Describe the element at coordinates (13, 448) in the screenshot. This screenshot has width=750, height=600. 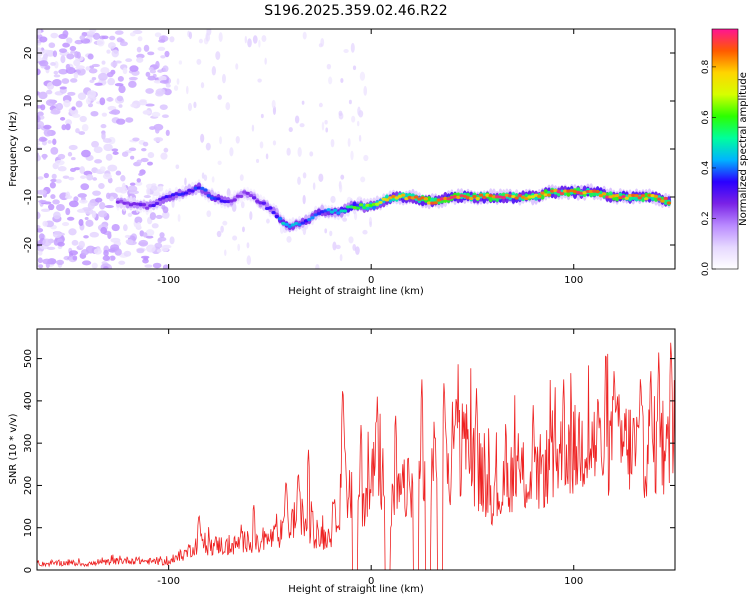
I see `snr-y-axis-label: SNR (10 * v/v)` at that location.